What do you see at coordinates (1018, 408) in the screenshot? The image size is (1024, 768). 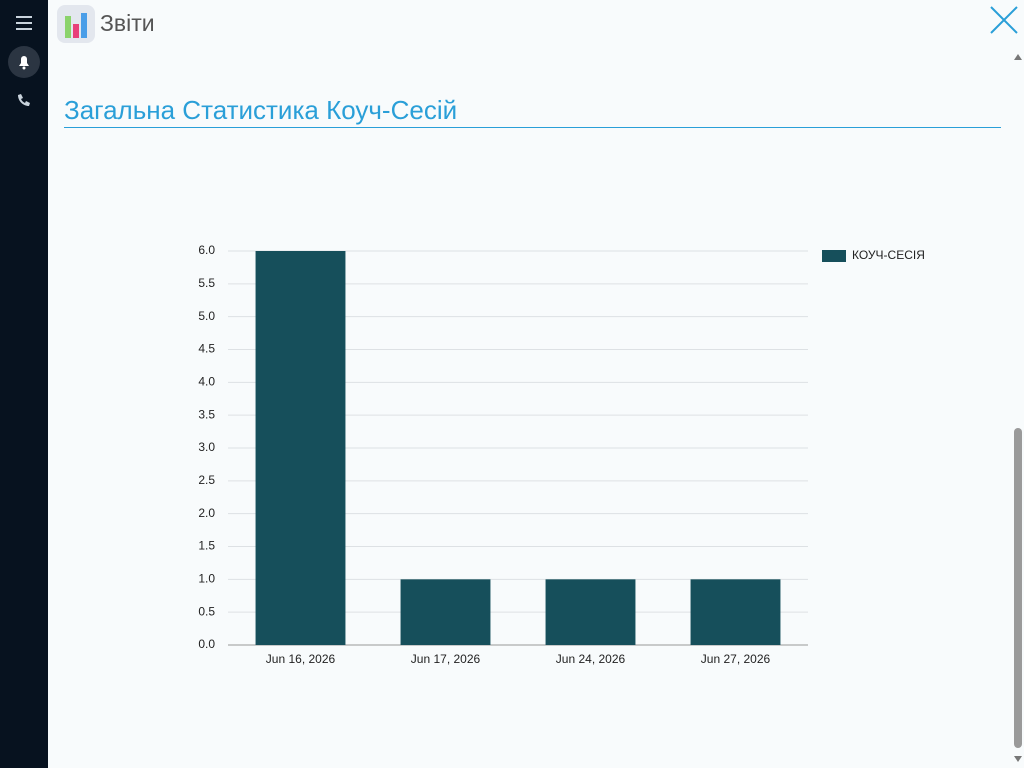 I see `scrollbar` at bounding box center [1018, 408].